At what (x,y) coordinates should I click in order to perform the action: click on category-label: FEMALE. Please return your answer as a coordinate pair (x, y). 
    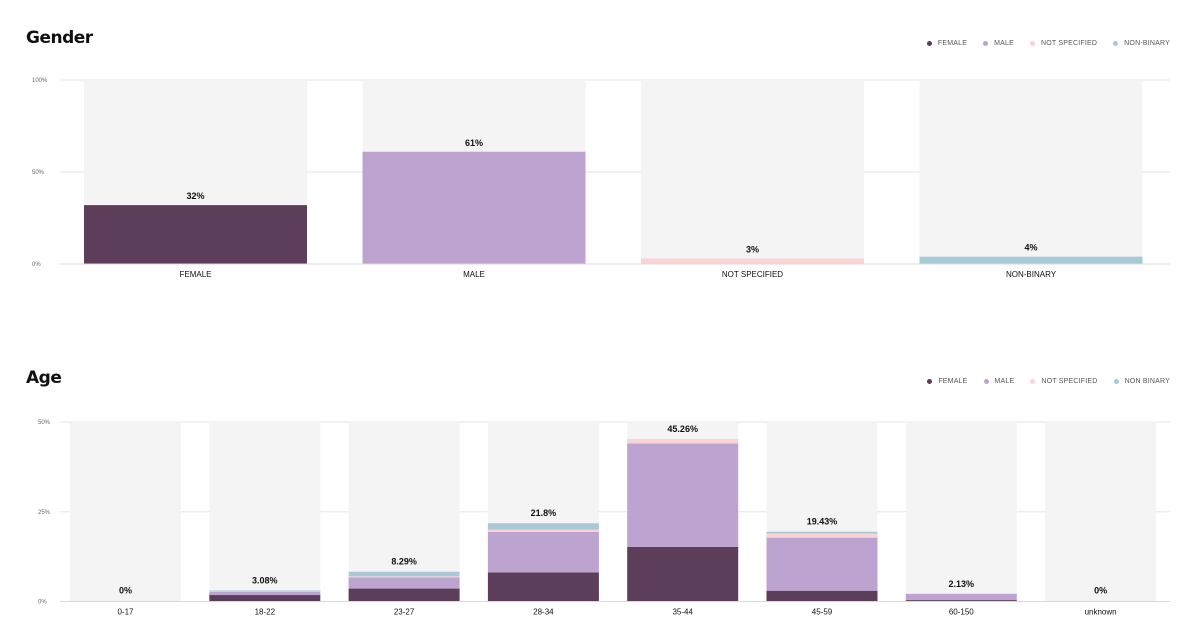
    Looking at the image, I should click on (195, 274).